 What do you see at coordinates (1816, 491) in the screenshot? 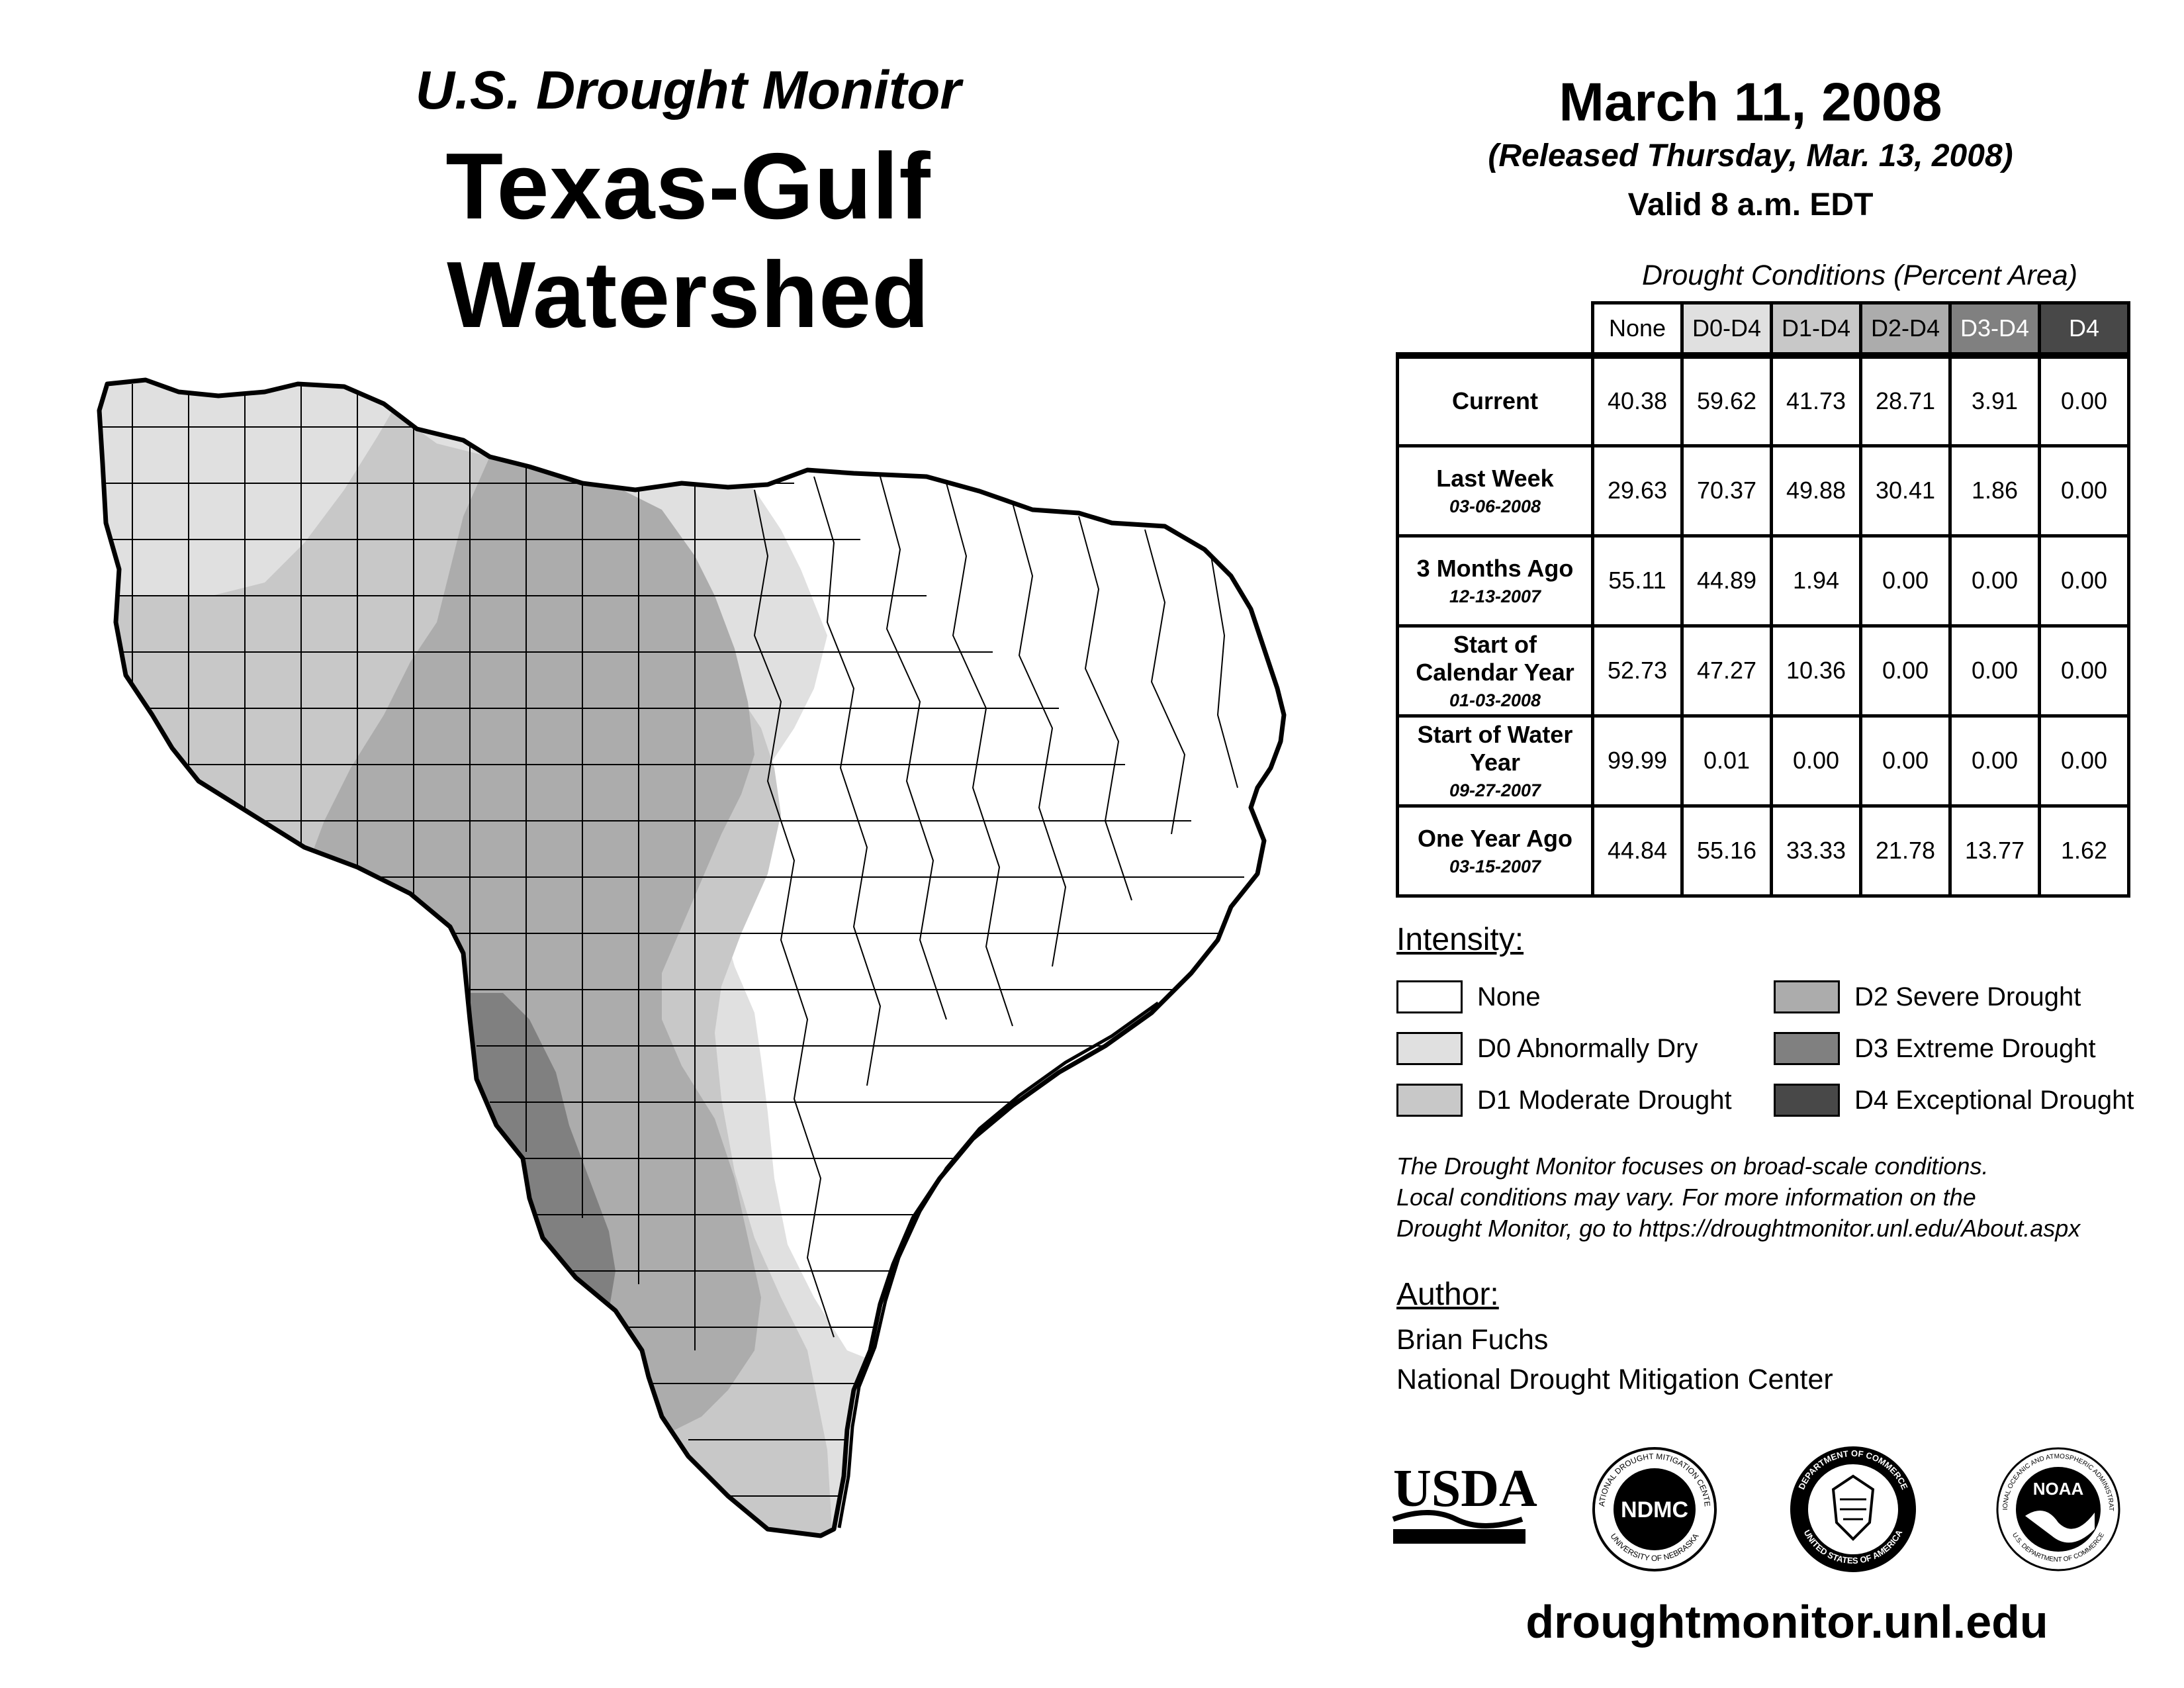
I see `table-cell: 49.88` at bounding box center [1816, 491].